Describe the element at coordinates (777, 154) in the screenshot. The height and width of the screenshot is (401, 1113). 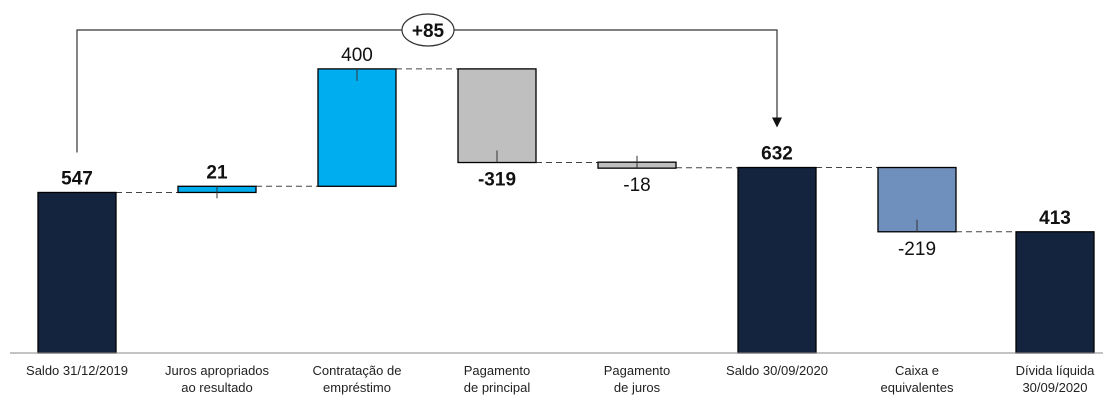
I see `value-label-6: 632` at that location.